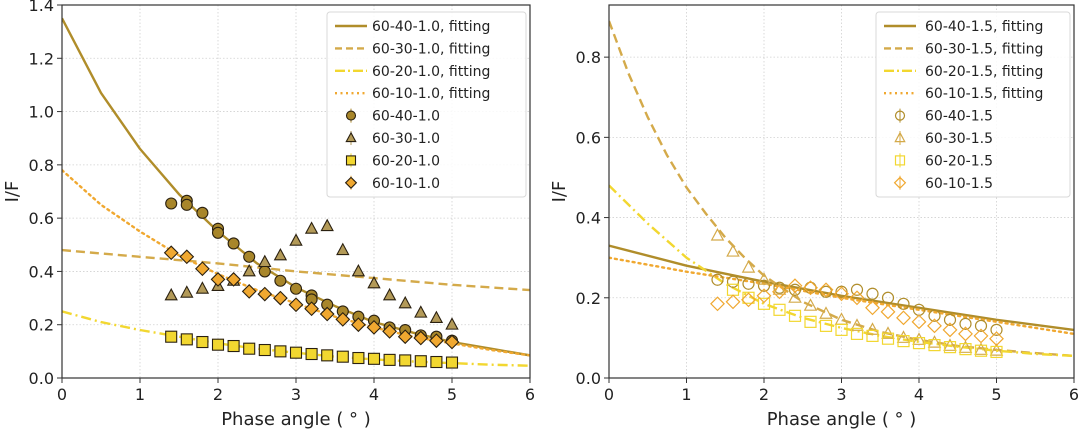 The image size is (1080, 432). Describe the element at coordinates (41, 58) in the screenshot. I see `y-tick-label: 1.2` at that location.